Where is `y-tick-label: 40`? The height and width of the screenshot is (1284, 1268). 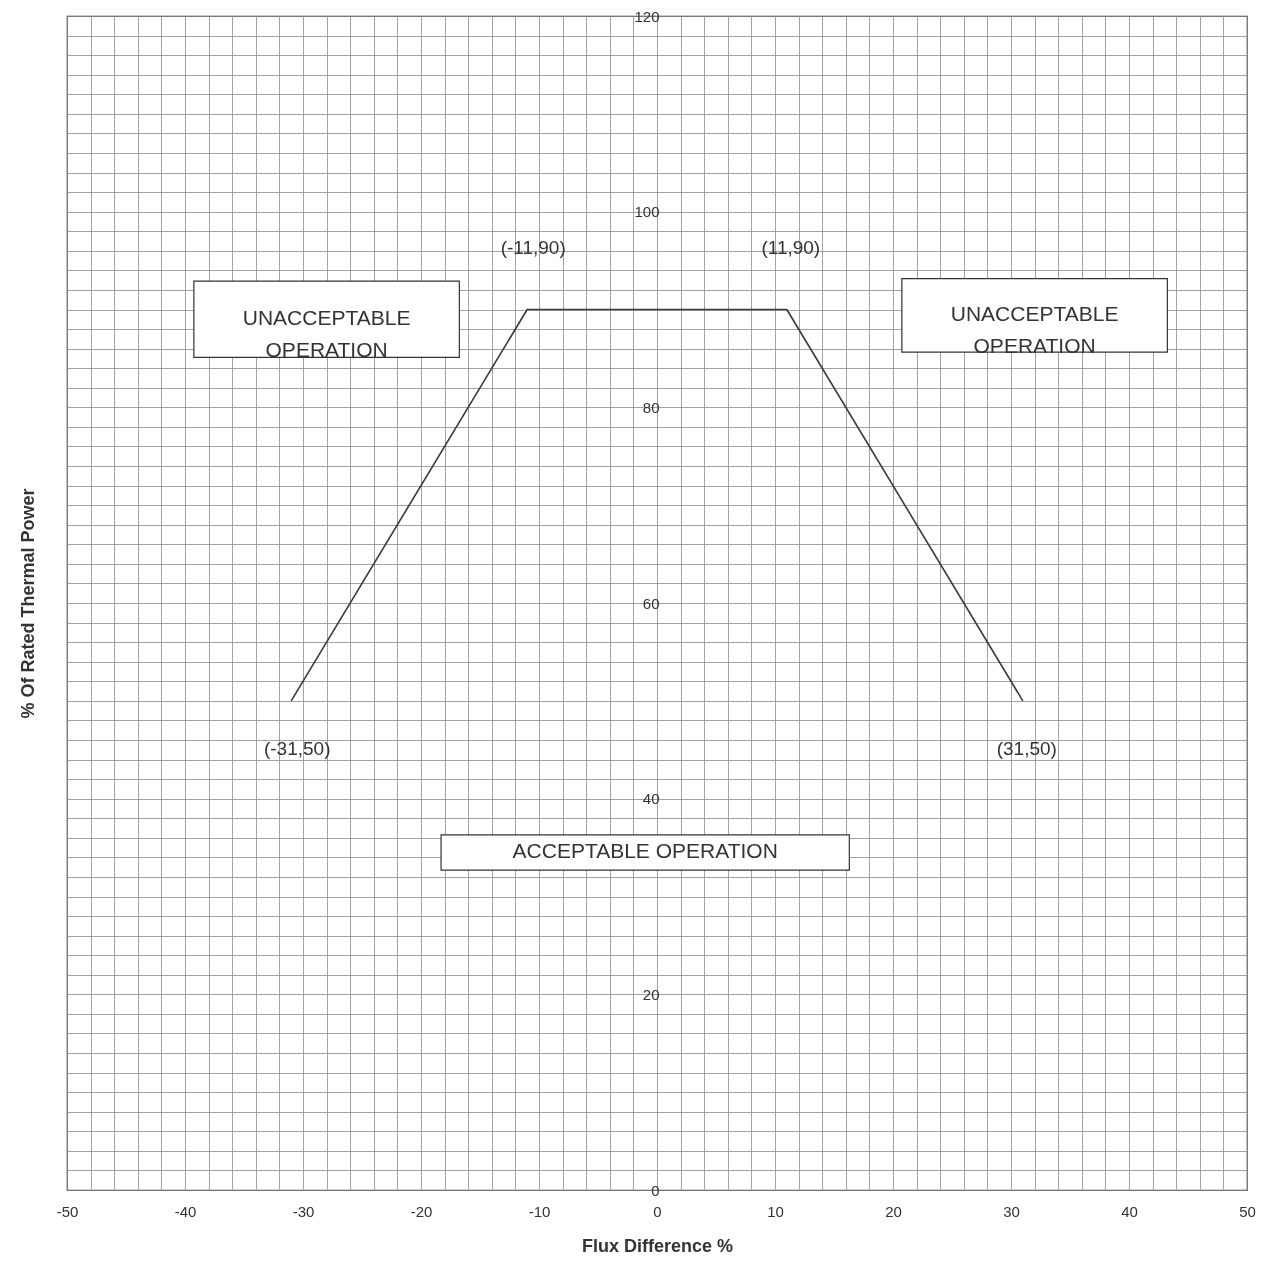 y-tick-label: 40 is located at coordinates (651, 799).